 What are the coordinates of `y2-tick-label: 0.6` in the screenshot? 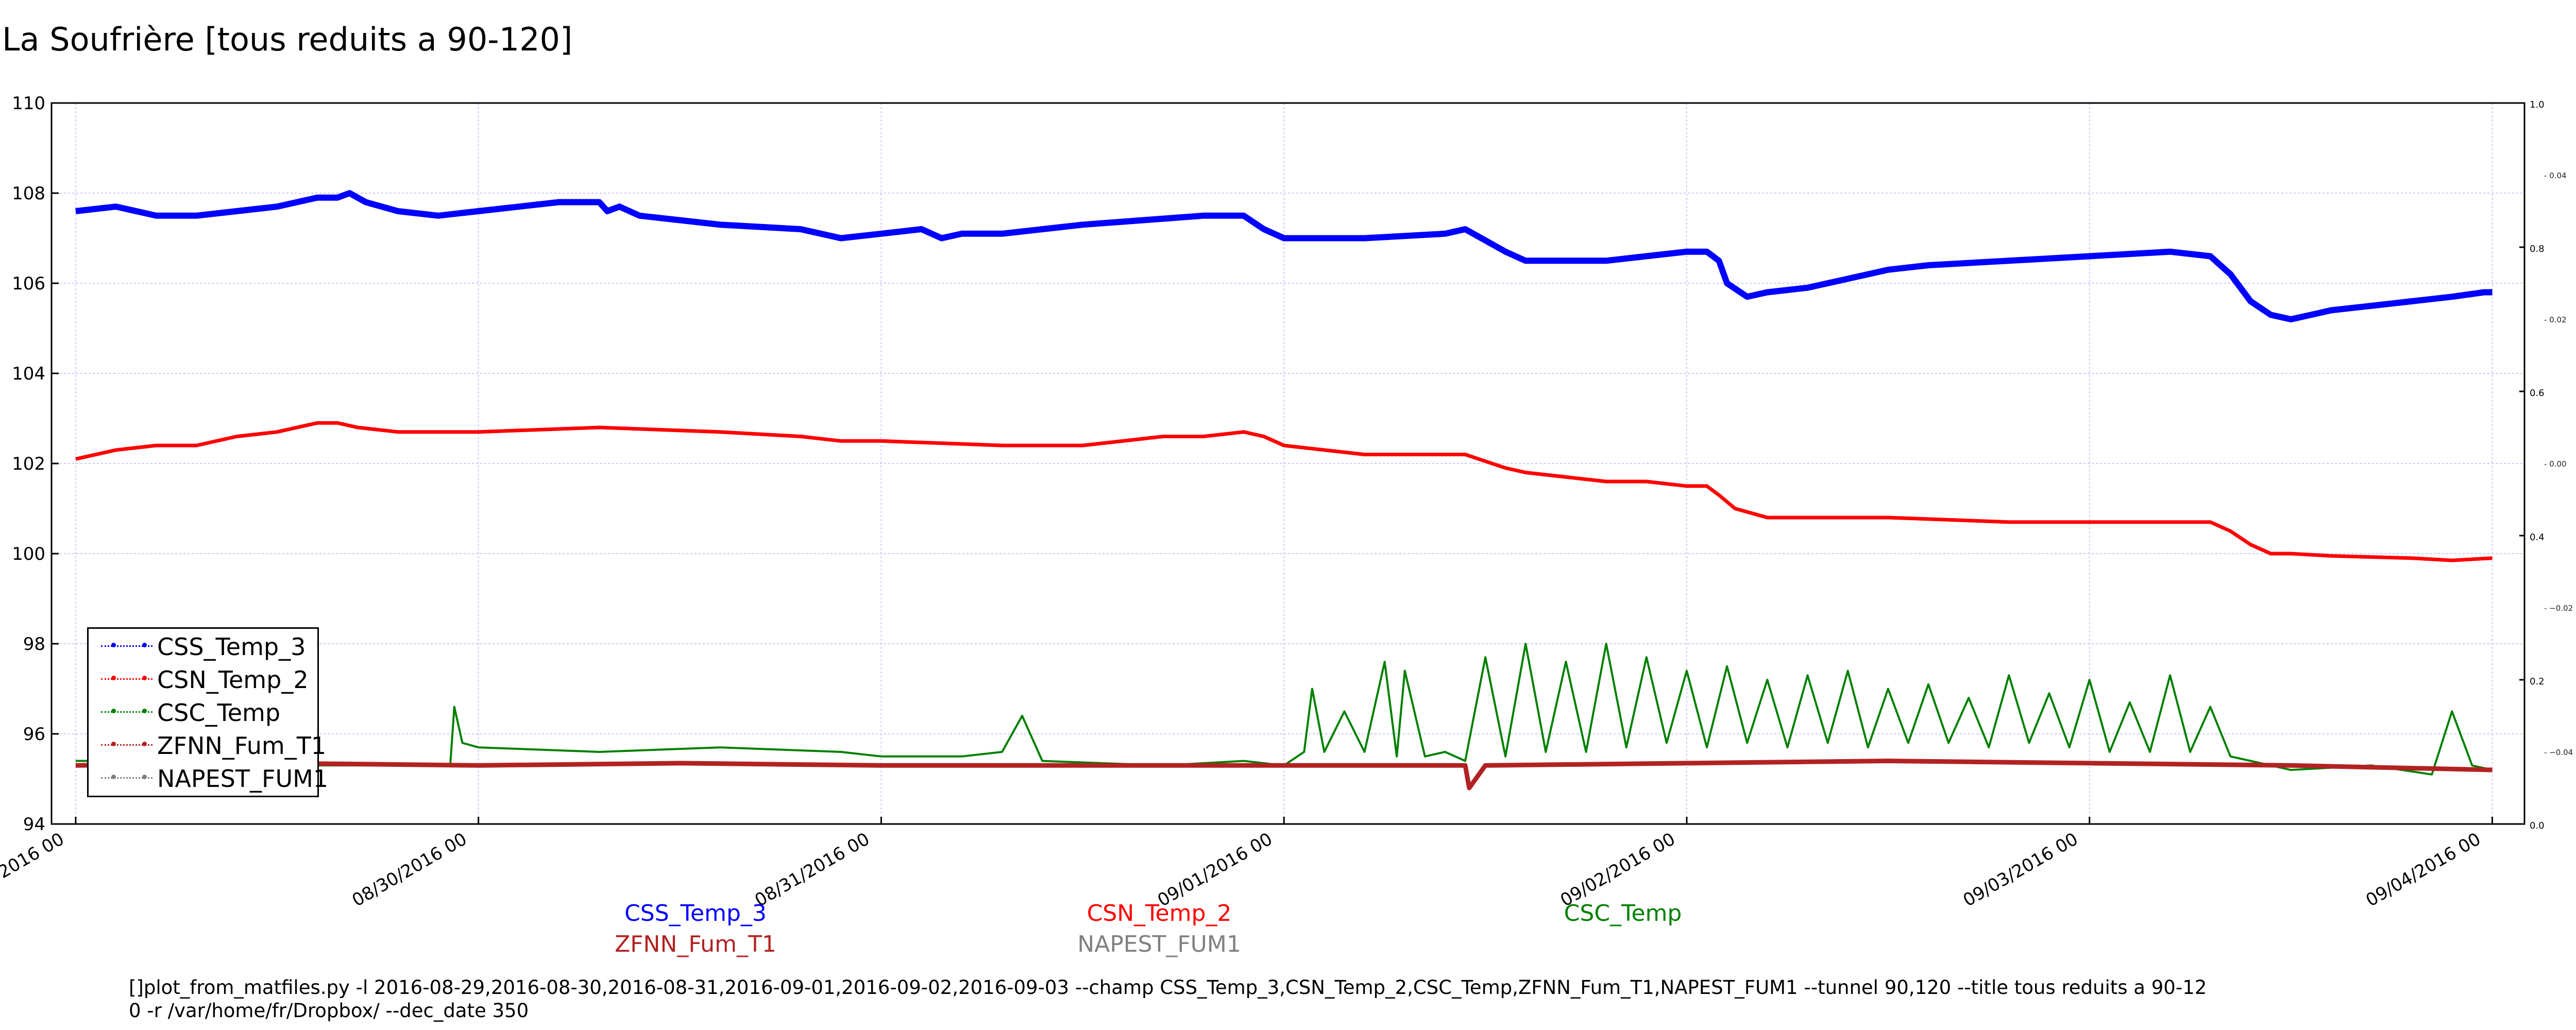 It's located at (2537, 393).